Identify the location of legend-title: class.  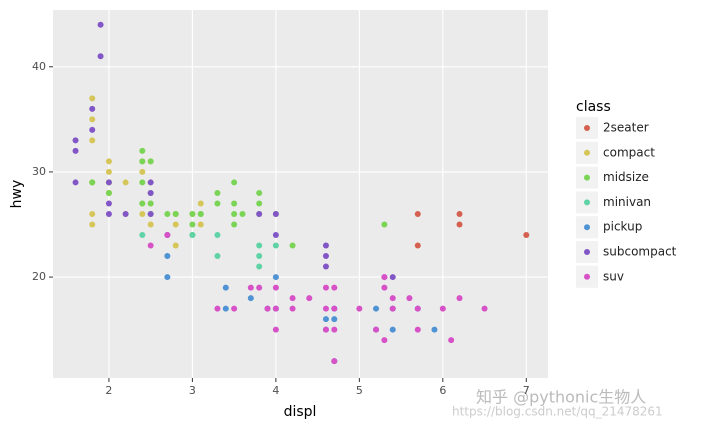
(593, 107).